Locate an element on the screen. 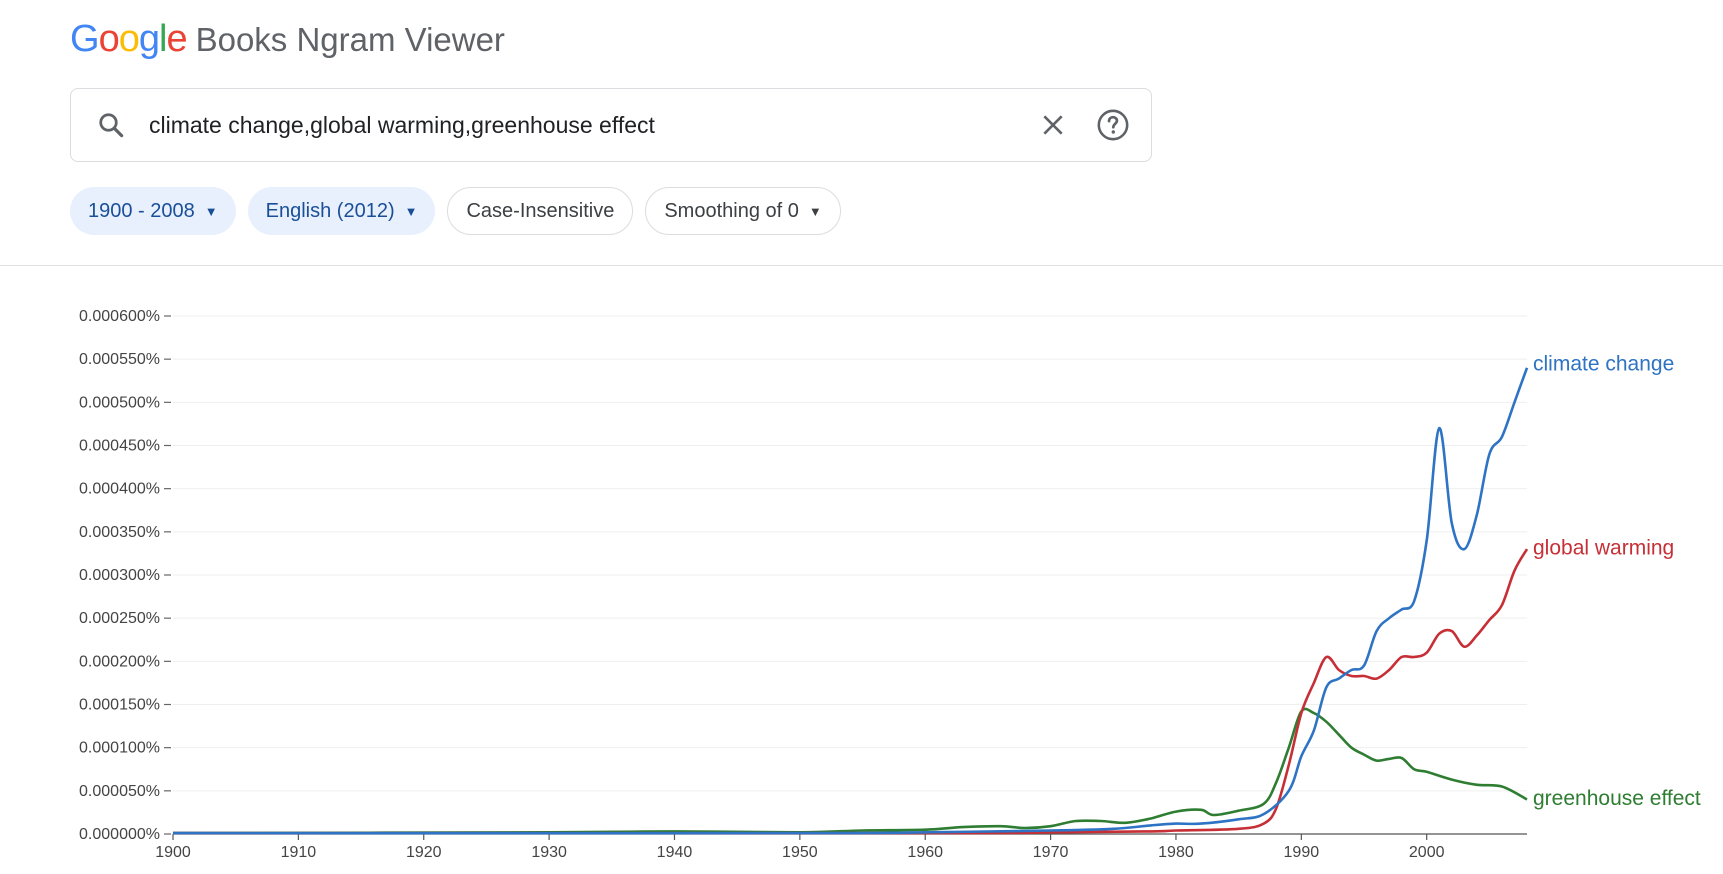 The image size is (1723, 874). smoothing-label: Smoothing of 0 is located at coordinates (731, 210).